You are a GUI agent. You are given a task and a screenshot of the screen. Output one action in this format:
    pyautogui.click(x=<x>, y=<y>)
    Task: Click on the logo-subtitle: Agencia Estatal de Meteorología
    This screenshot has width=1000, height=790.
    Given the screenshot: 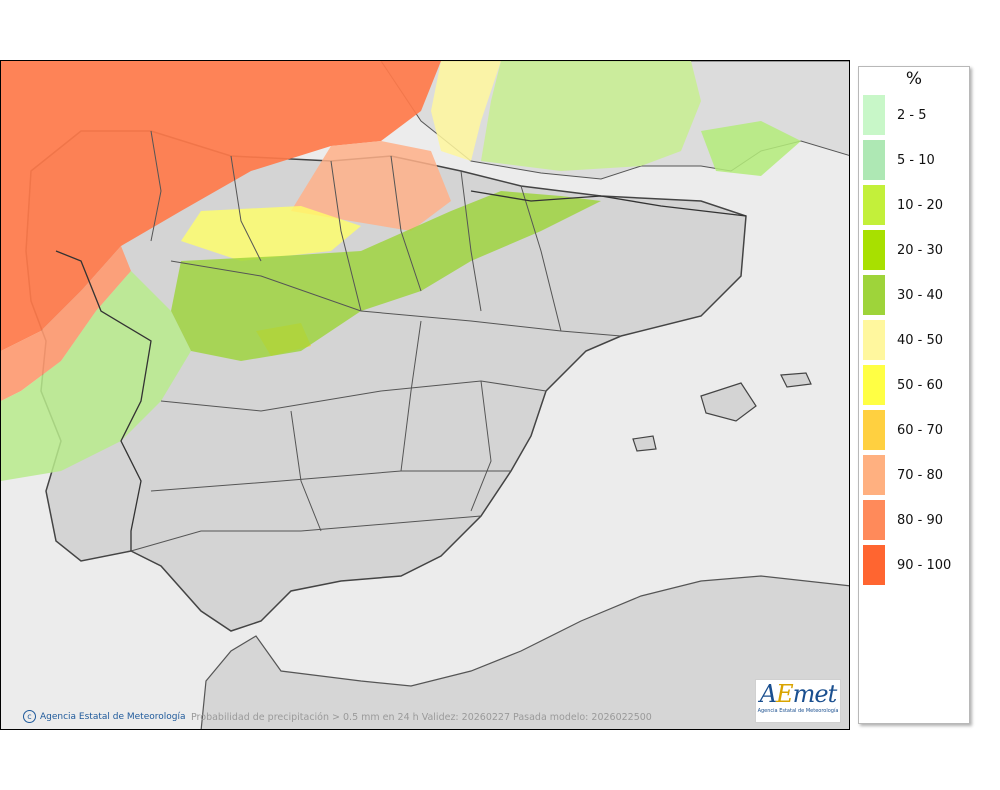 What is the action you would take?
    pyautogui.click(x=798, y=711)
    